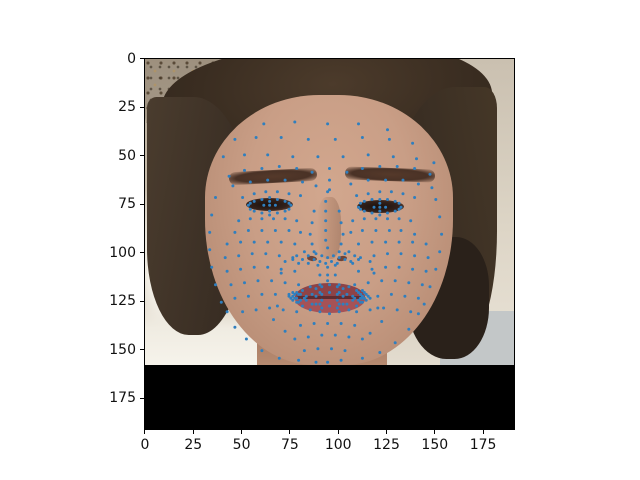  Describe the element at coordinates (329, 228) in the screenshot. I see `nose` at that location.